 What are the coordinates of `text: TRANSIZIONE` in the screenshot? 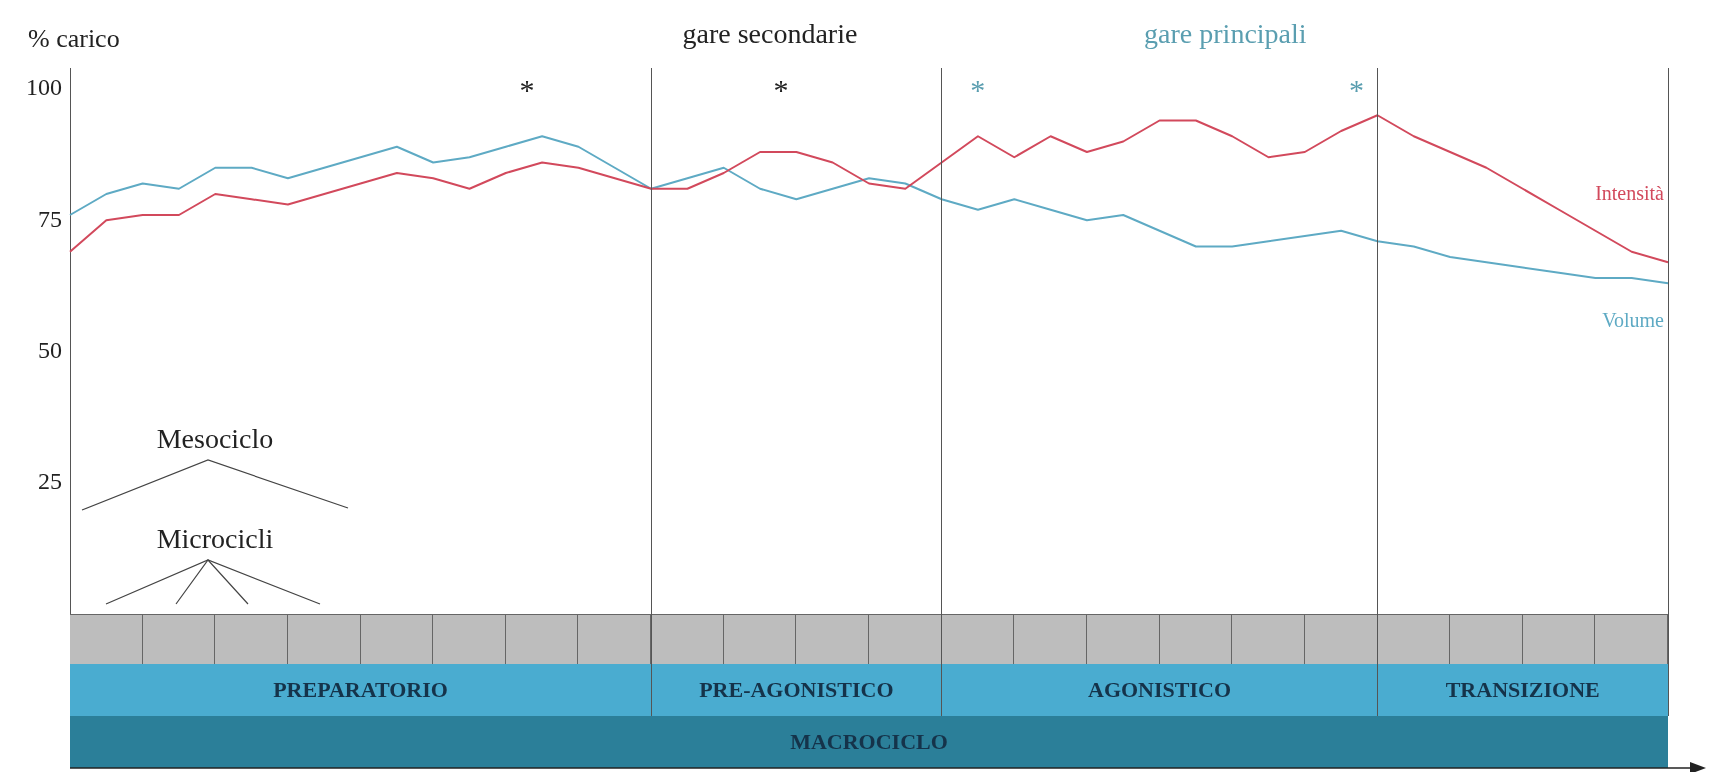 It's located at (1522, 690).